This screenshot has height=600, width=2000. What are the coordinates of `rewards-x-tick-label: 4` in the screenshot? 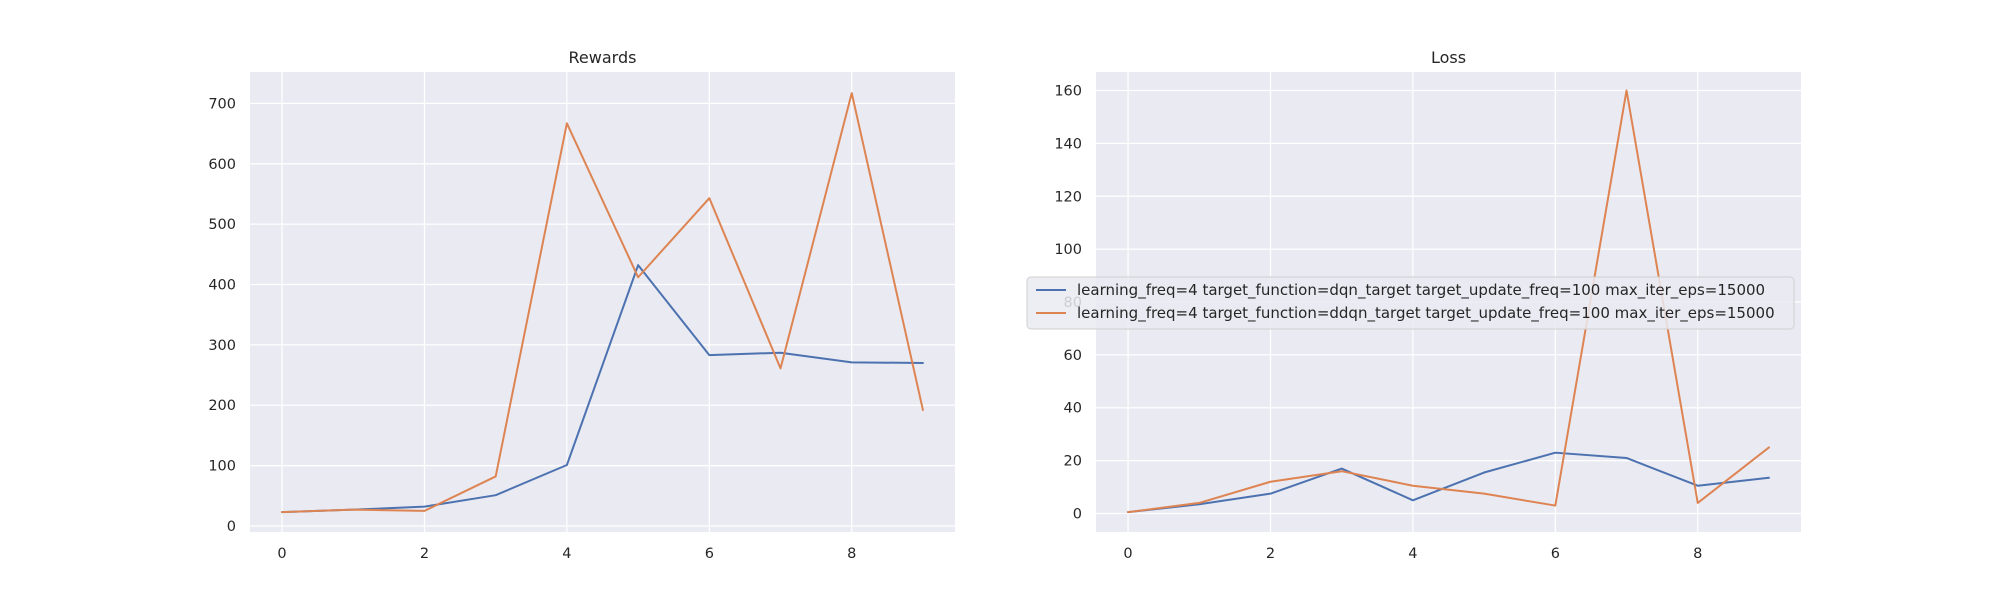 It's located at (566, 554).